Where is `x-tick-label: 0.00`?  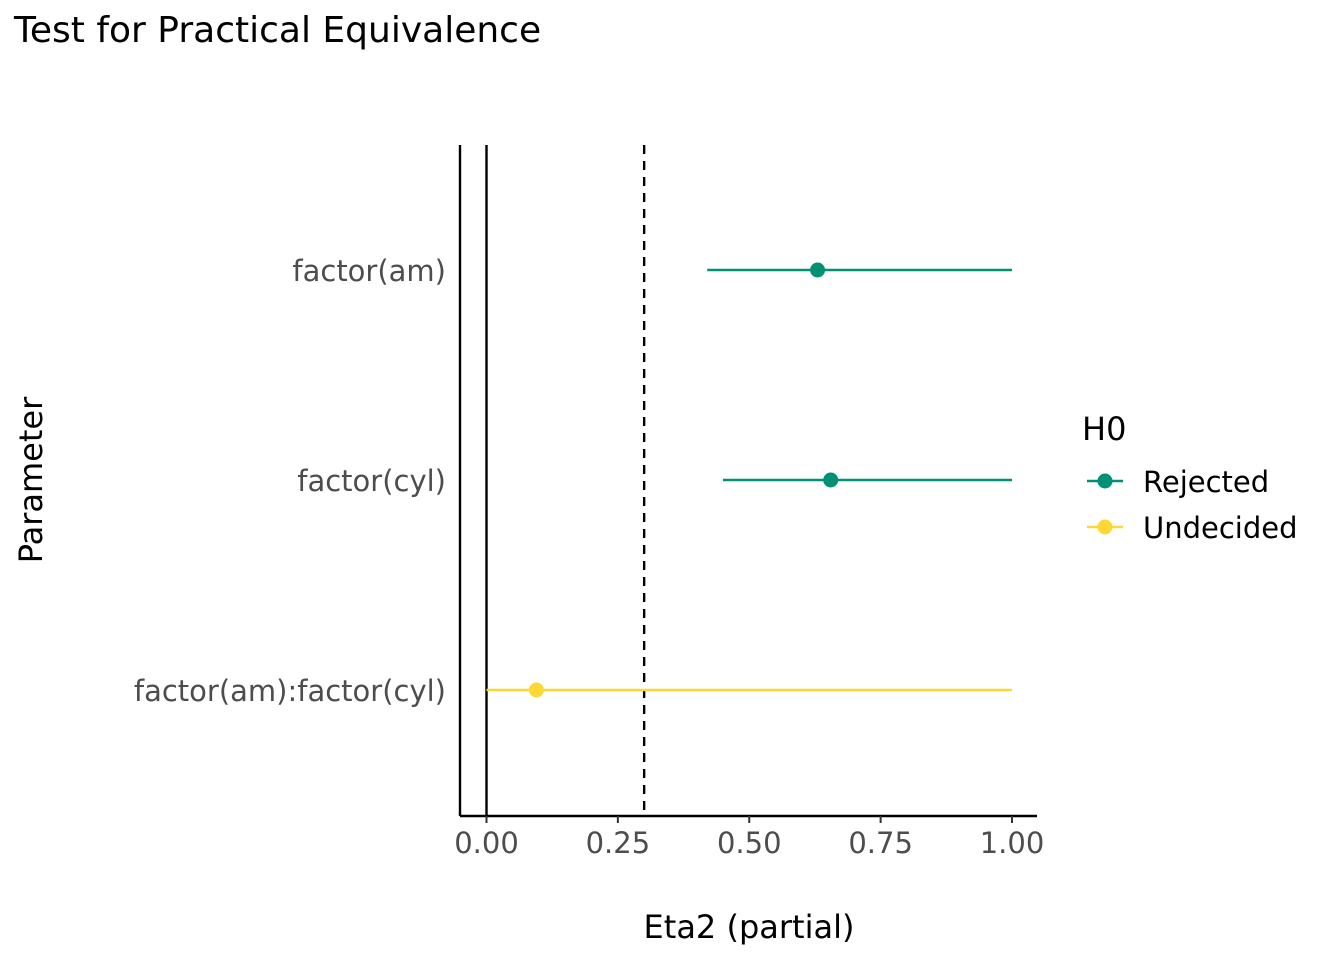 x-tick-label: 0.00 is located at coordinates (486, 843).